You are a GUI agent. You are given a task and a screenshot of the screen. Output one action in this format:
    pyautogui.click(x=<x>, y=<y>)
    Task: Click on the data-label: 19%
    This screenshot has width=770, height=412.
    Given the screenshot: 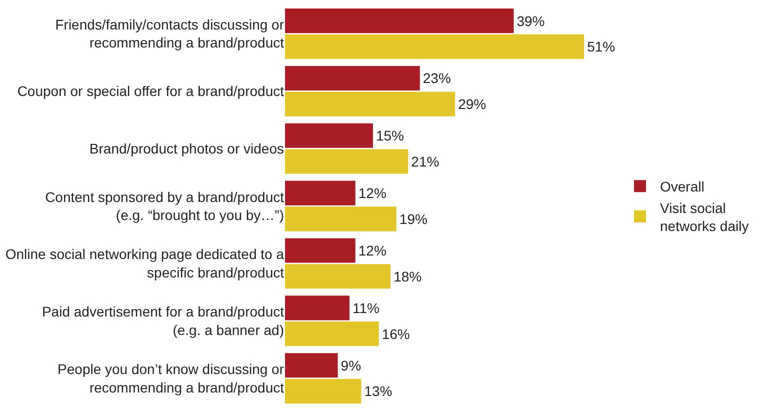 What is the action you would take?
    pyautogui.click(x=413, y=218)
    